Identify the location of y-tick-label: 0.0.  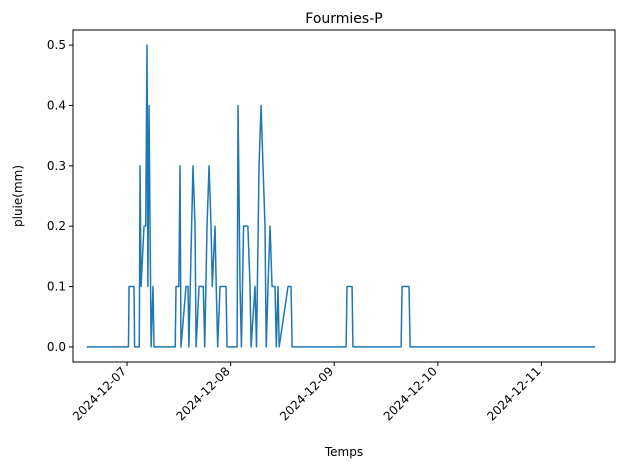
(56, 347).